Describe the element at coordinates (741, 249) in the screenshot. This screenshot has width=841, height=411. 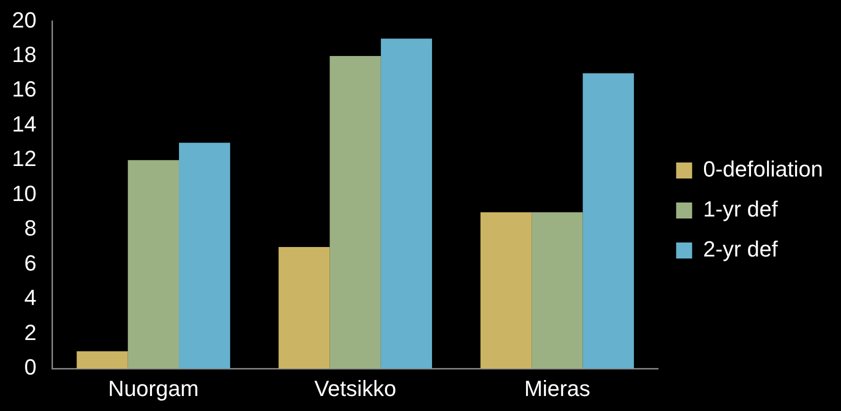
I see `legend-label: 2-yr def` at that location.